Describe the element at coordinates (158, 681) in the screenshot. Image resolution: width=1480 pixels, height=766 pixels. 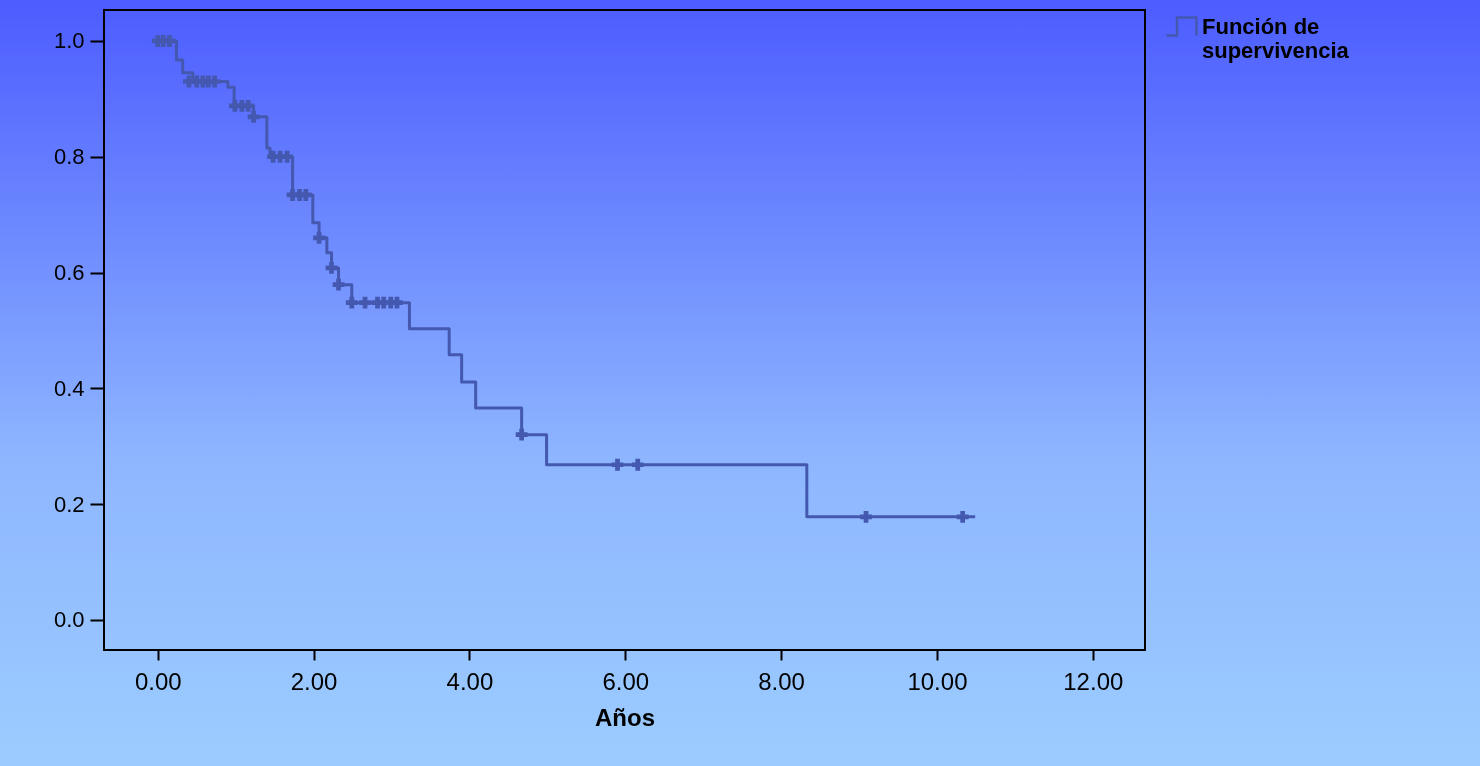
I see `x-tick-label: 0.00` at that location.